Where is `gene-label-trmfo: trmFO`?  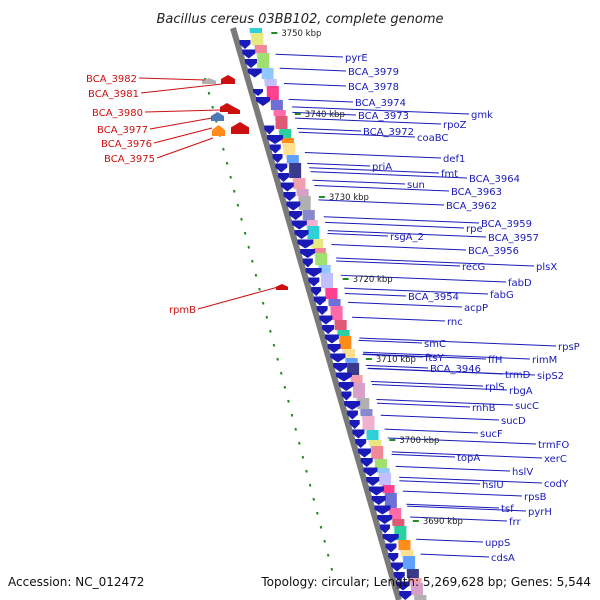 gene-label-trmfo: trmFO is located at coordinates (553, 445).